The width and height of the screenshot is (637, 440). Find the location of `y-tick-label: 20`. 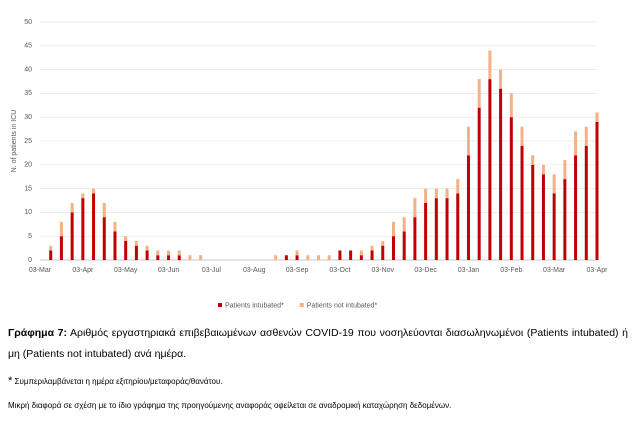

y-tick-label: 20 is located at coordinates (28, 165).